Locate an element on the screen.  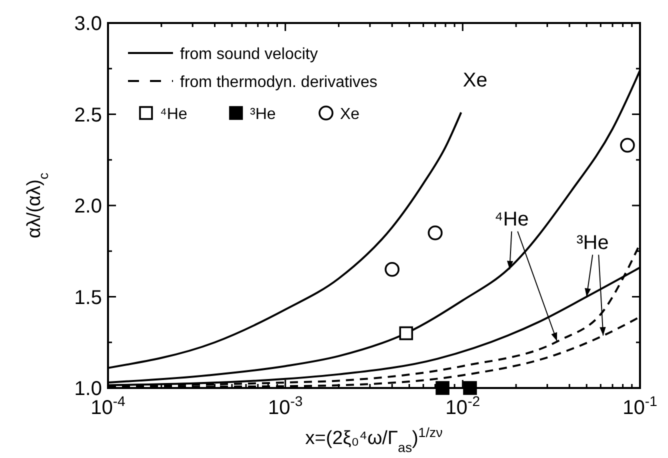
annotation: ³He is located at coordinates (592, 243).